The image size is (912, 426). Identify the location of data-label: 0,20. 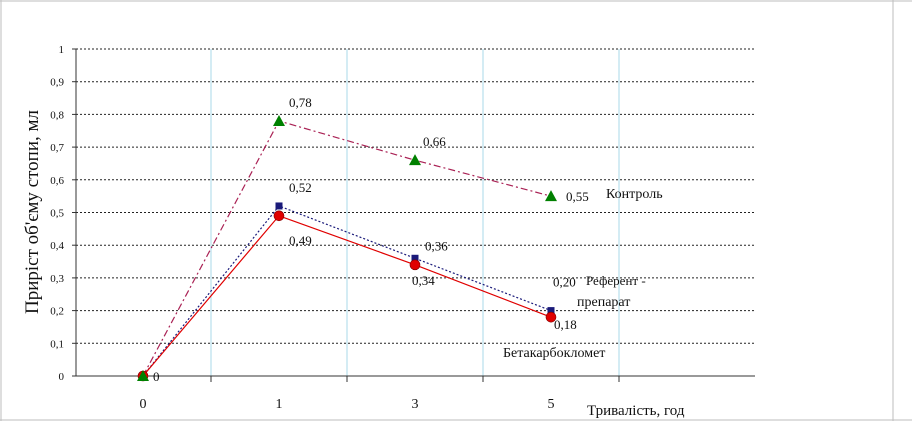
(564, 282).